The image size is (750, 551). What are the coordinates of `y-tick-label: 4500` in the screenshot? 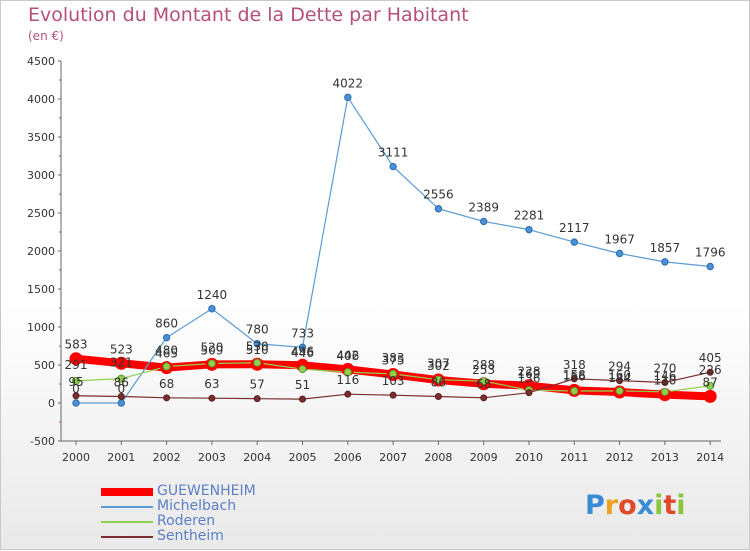 It's located at (41, 61).